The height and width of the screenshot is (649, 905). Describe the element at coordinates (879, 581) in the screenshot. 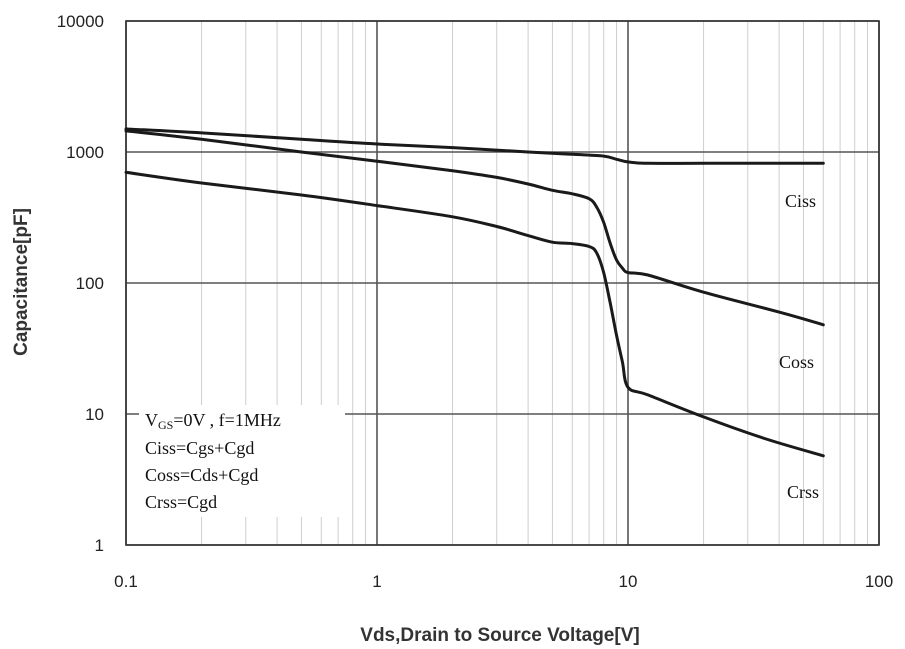

I see `x-tick-label: 100` at that location.